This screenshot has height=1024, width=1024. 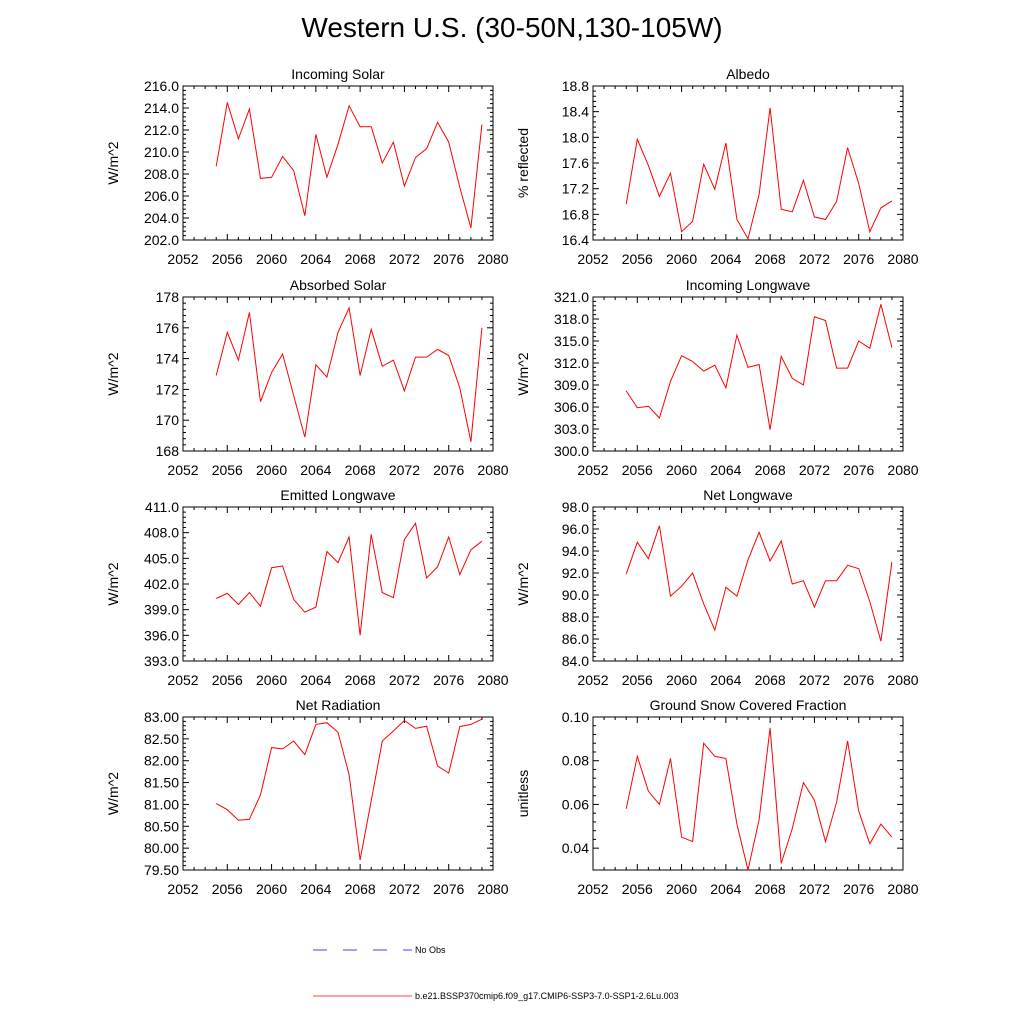 I want to click on figure-title: Western U.S. (30-50N,130-105W), so click(x=512, y=27).